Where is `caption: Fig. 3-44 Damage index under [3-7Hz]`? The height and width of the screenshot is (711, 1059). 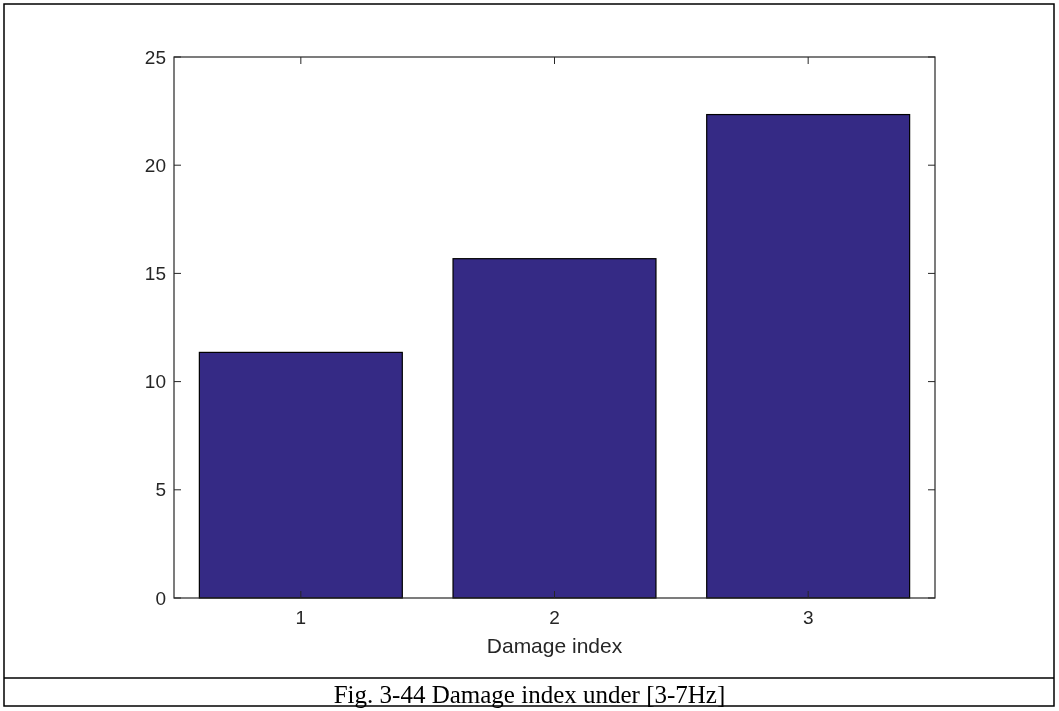 caption: Fig. 3-44 Damage index under [3-7Hz] is located at coordinates (529, 694).